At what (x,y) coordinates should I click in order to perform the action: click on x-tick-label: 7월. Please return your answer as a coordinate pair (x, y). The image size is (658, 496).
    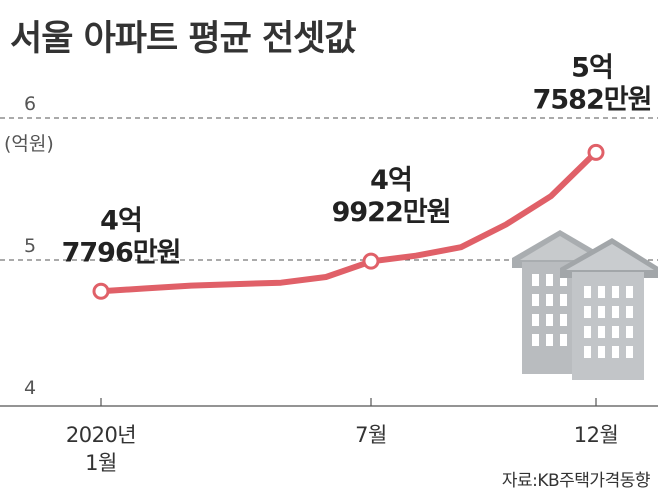
    Looking at the image, I should click on (371, 435).